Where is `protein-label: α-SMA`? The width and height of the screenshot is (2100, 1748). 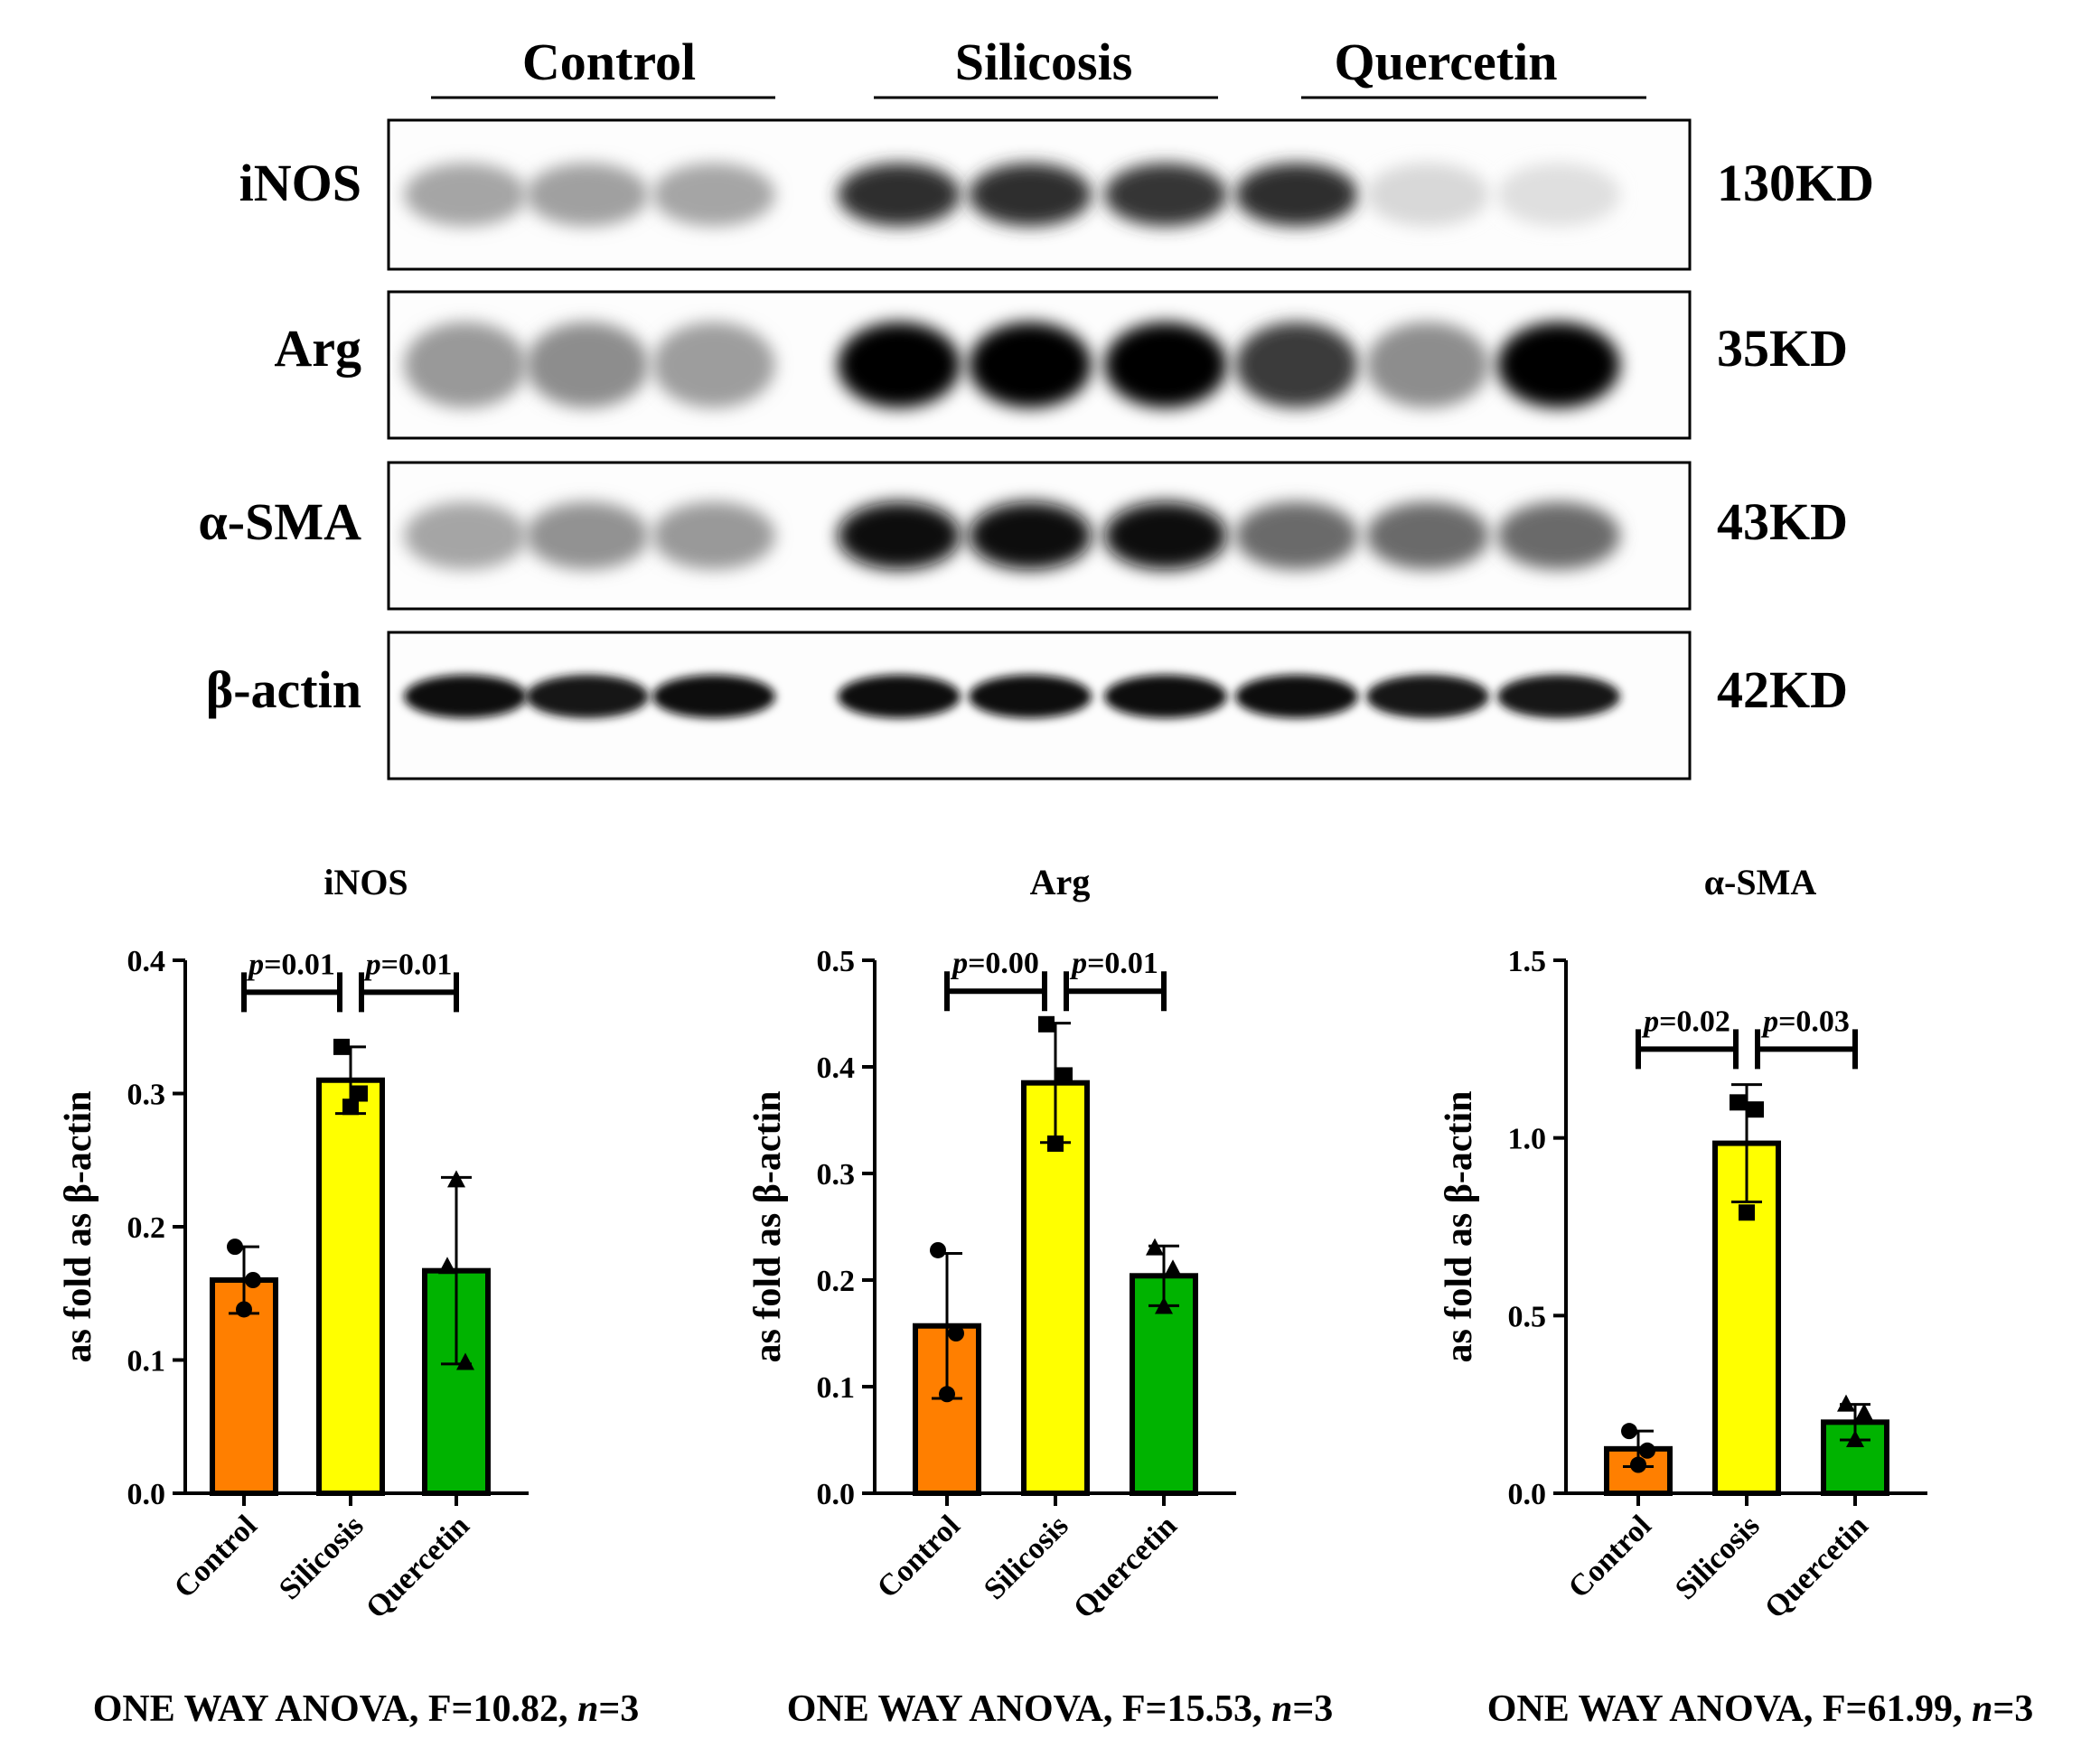
protein-label: α-SMA is located at coordinates (279, 521).